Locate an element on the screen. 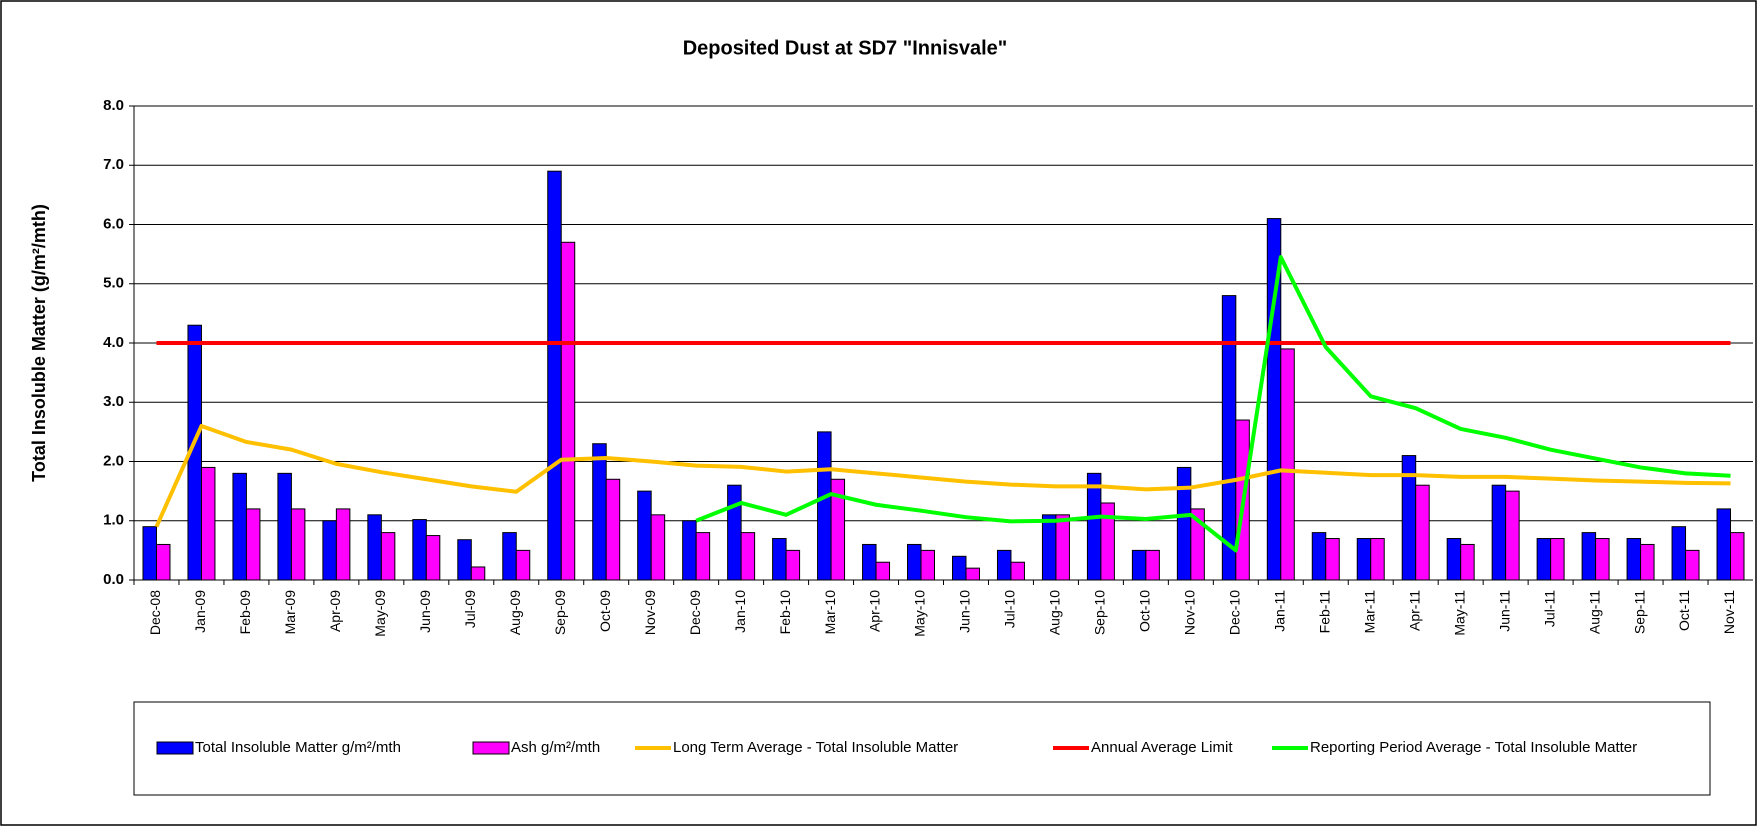 This screenshot has width=1757, height=826. x-tick-label: Oct-09 is located at coordinates (605, 611).